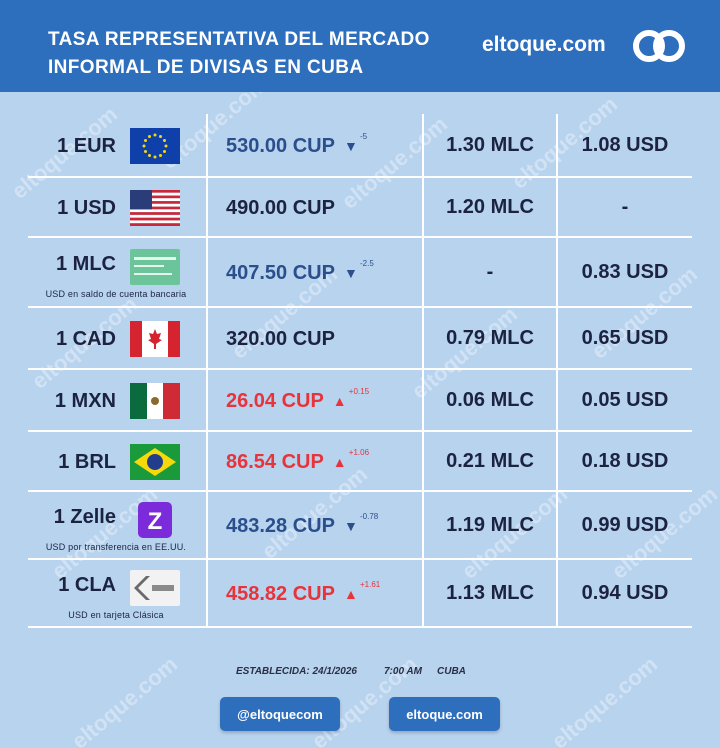 The height and width of the screenshot is (748, 720). I want to click on mlc-cell: 0.06 MLC, so click(490, 400).